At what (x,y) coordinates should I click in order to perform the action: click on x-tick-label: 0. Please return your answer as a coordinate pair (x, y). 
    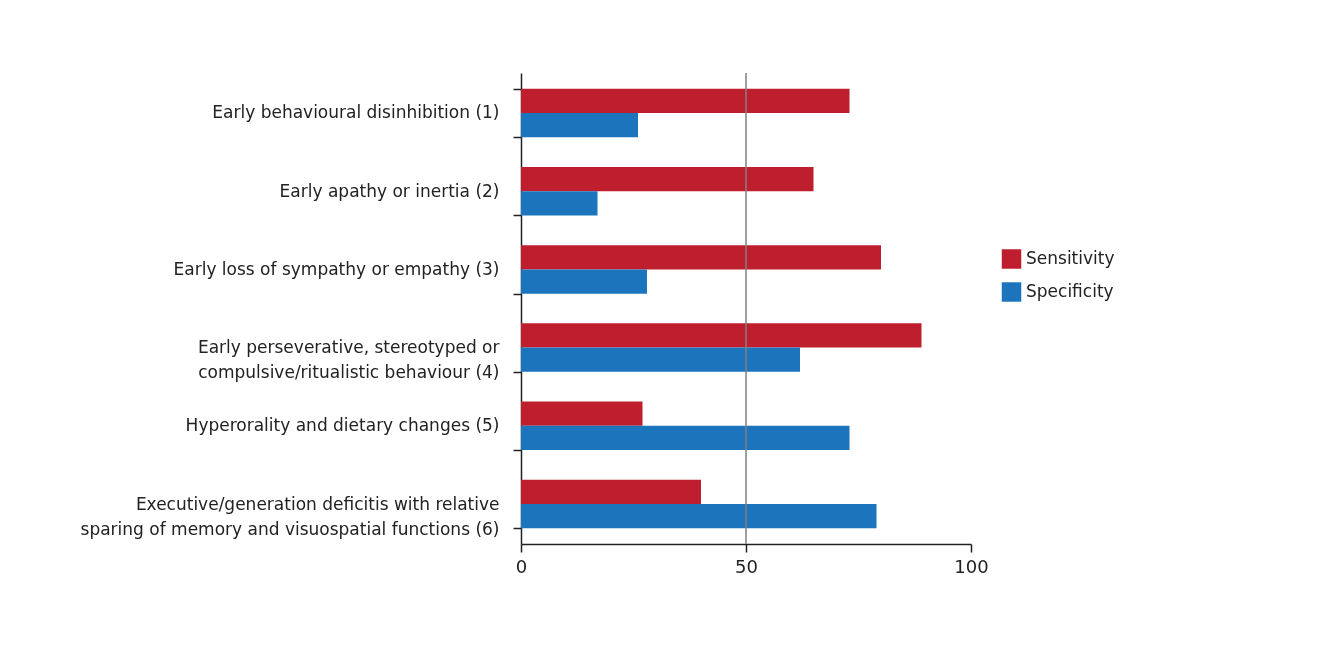
    Looking at the image, I should click on (521, 566).